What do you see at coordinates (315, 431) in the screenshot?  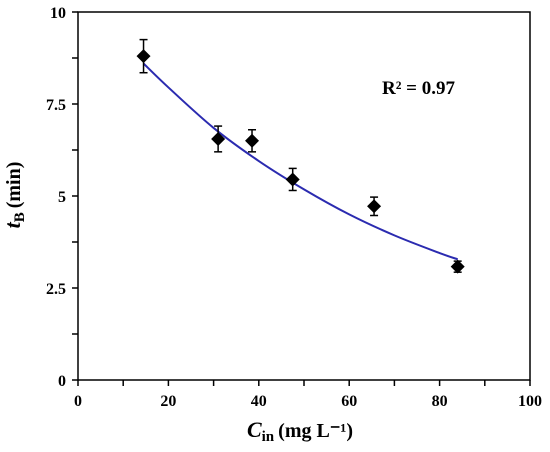 I see `x-axis-title-unit: (mg L⁻¹)` at bounding box center [315, 431].